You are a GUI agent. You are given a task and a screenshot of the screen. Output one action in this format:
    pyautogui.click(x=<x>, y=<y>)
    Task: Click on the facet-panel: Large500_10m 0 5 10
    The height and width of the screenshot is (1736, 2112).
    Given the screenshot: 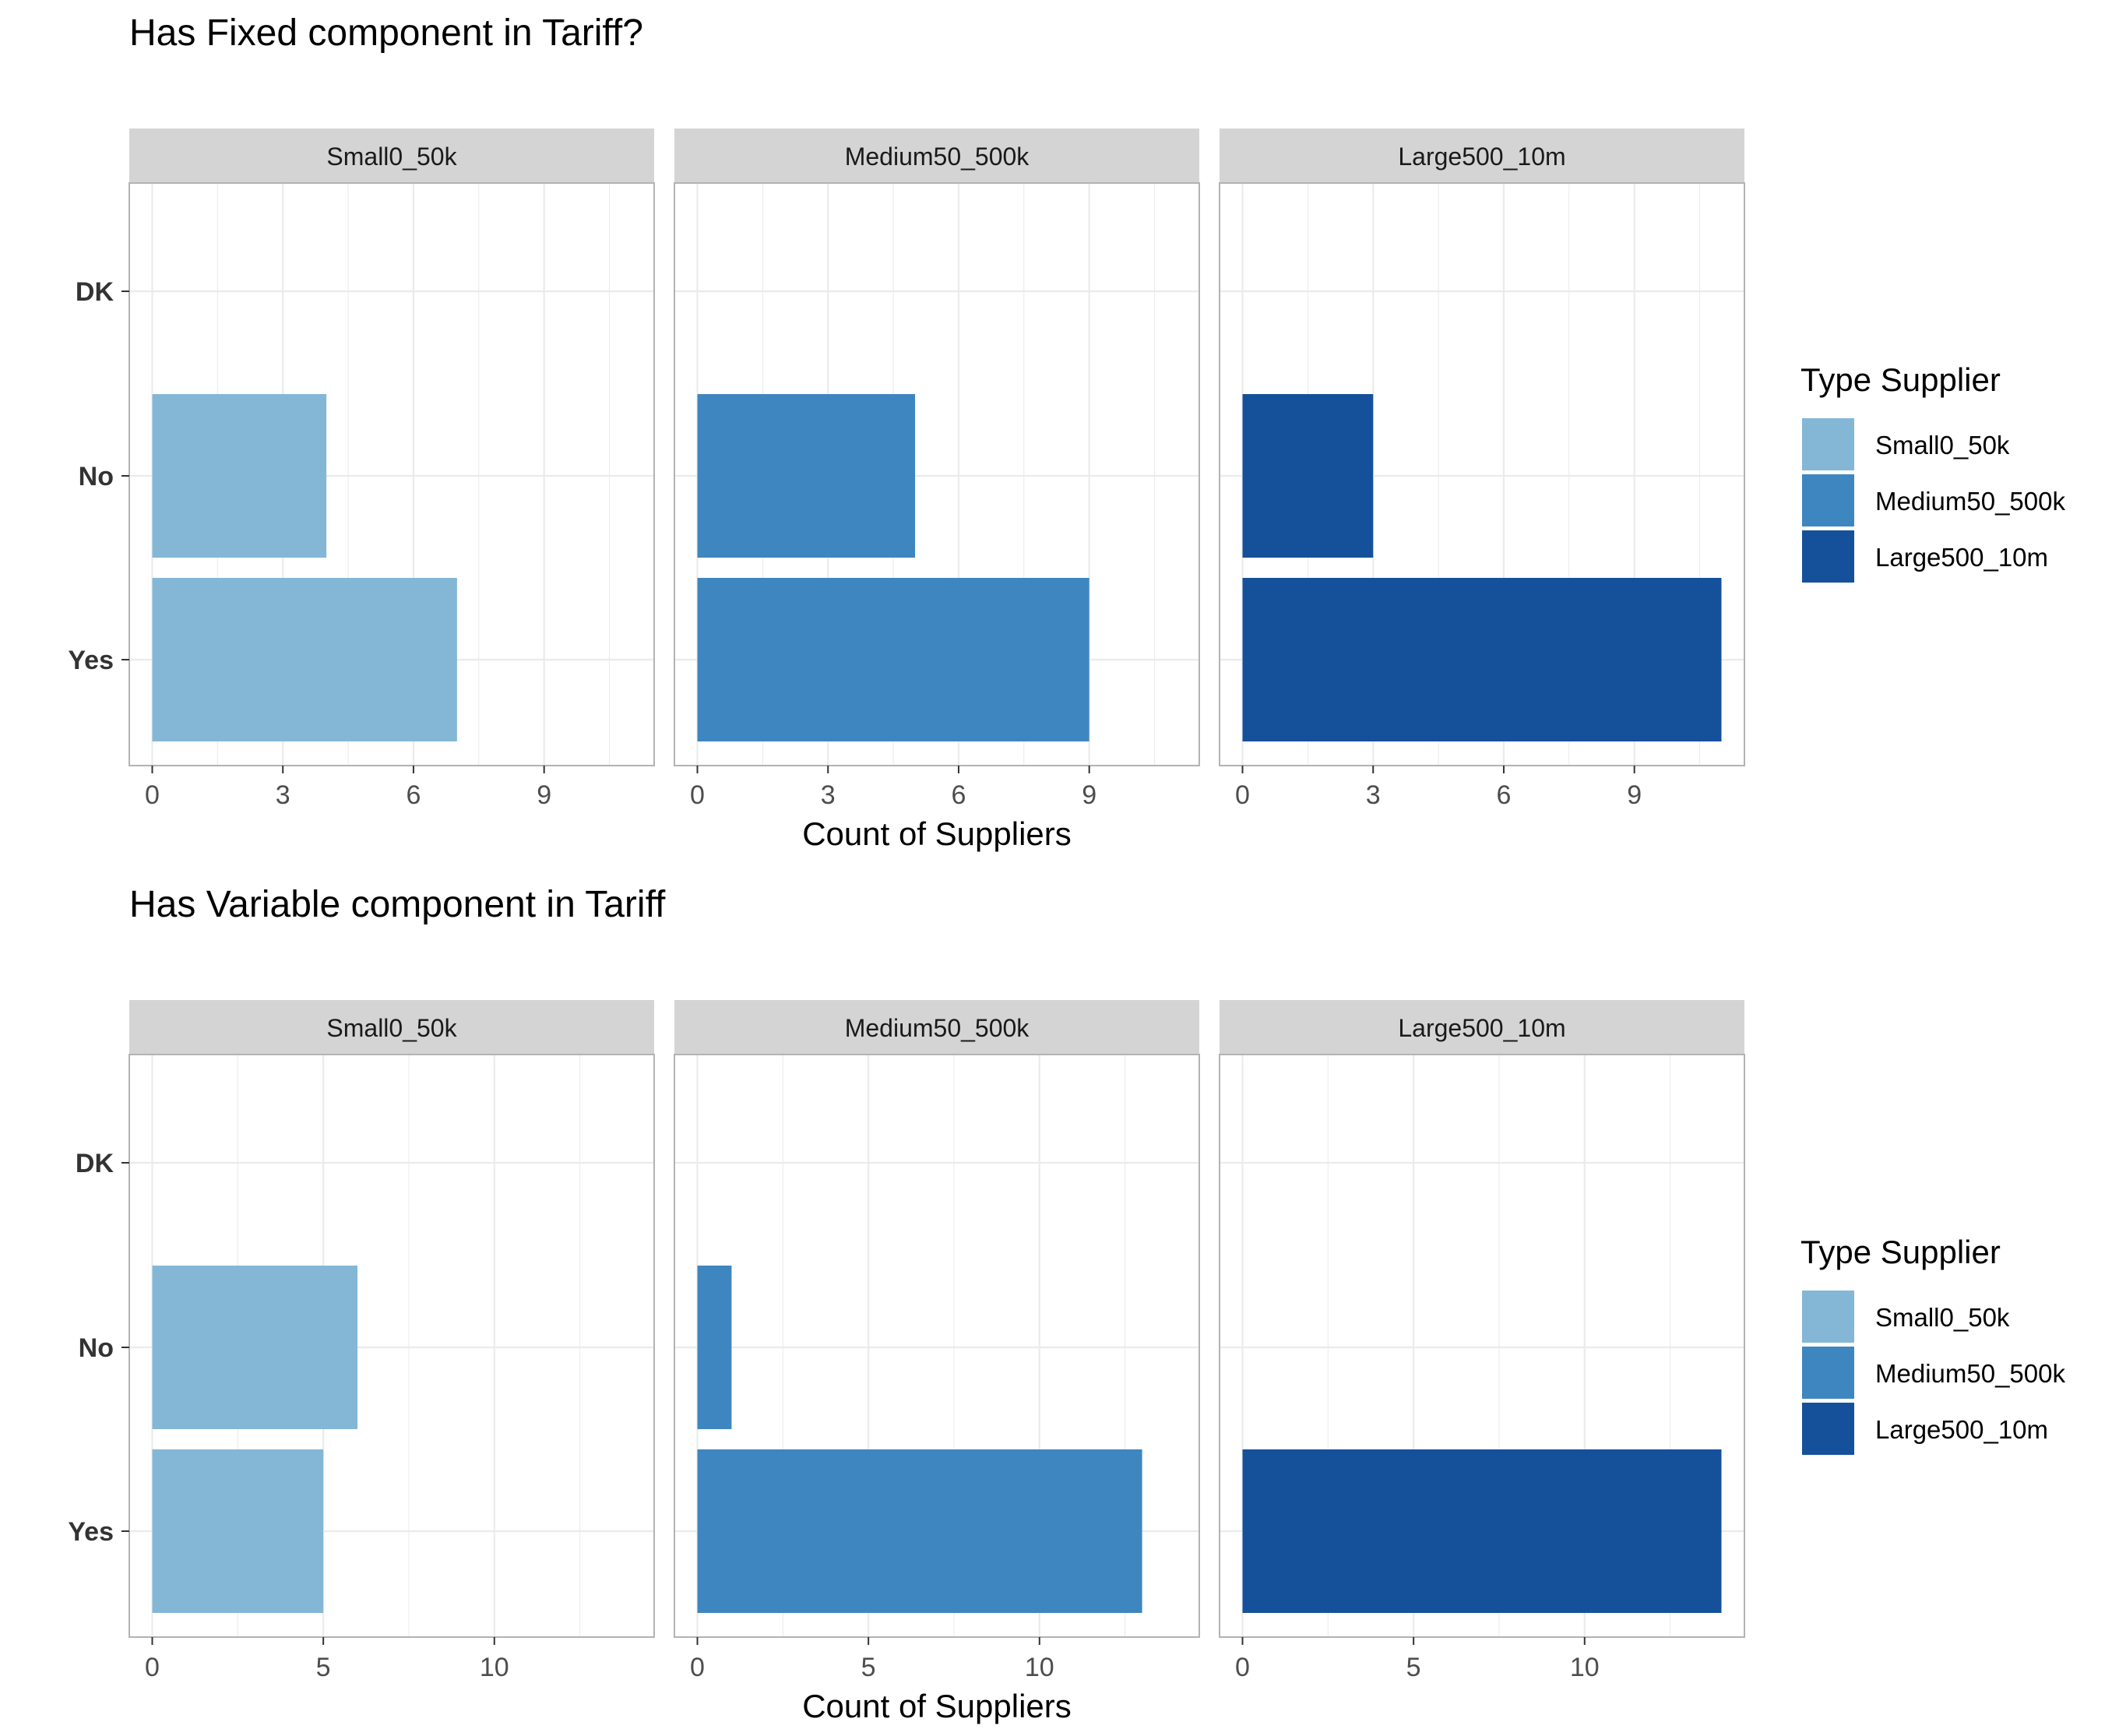 What is the action you would take?
    pyautogui.click(x=1482, y=1341)
    